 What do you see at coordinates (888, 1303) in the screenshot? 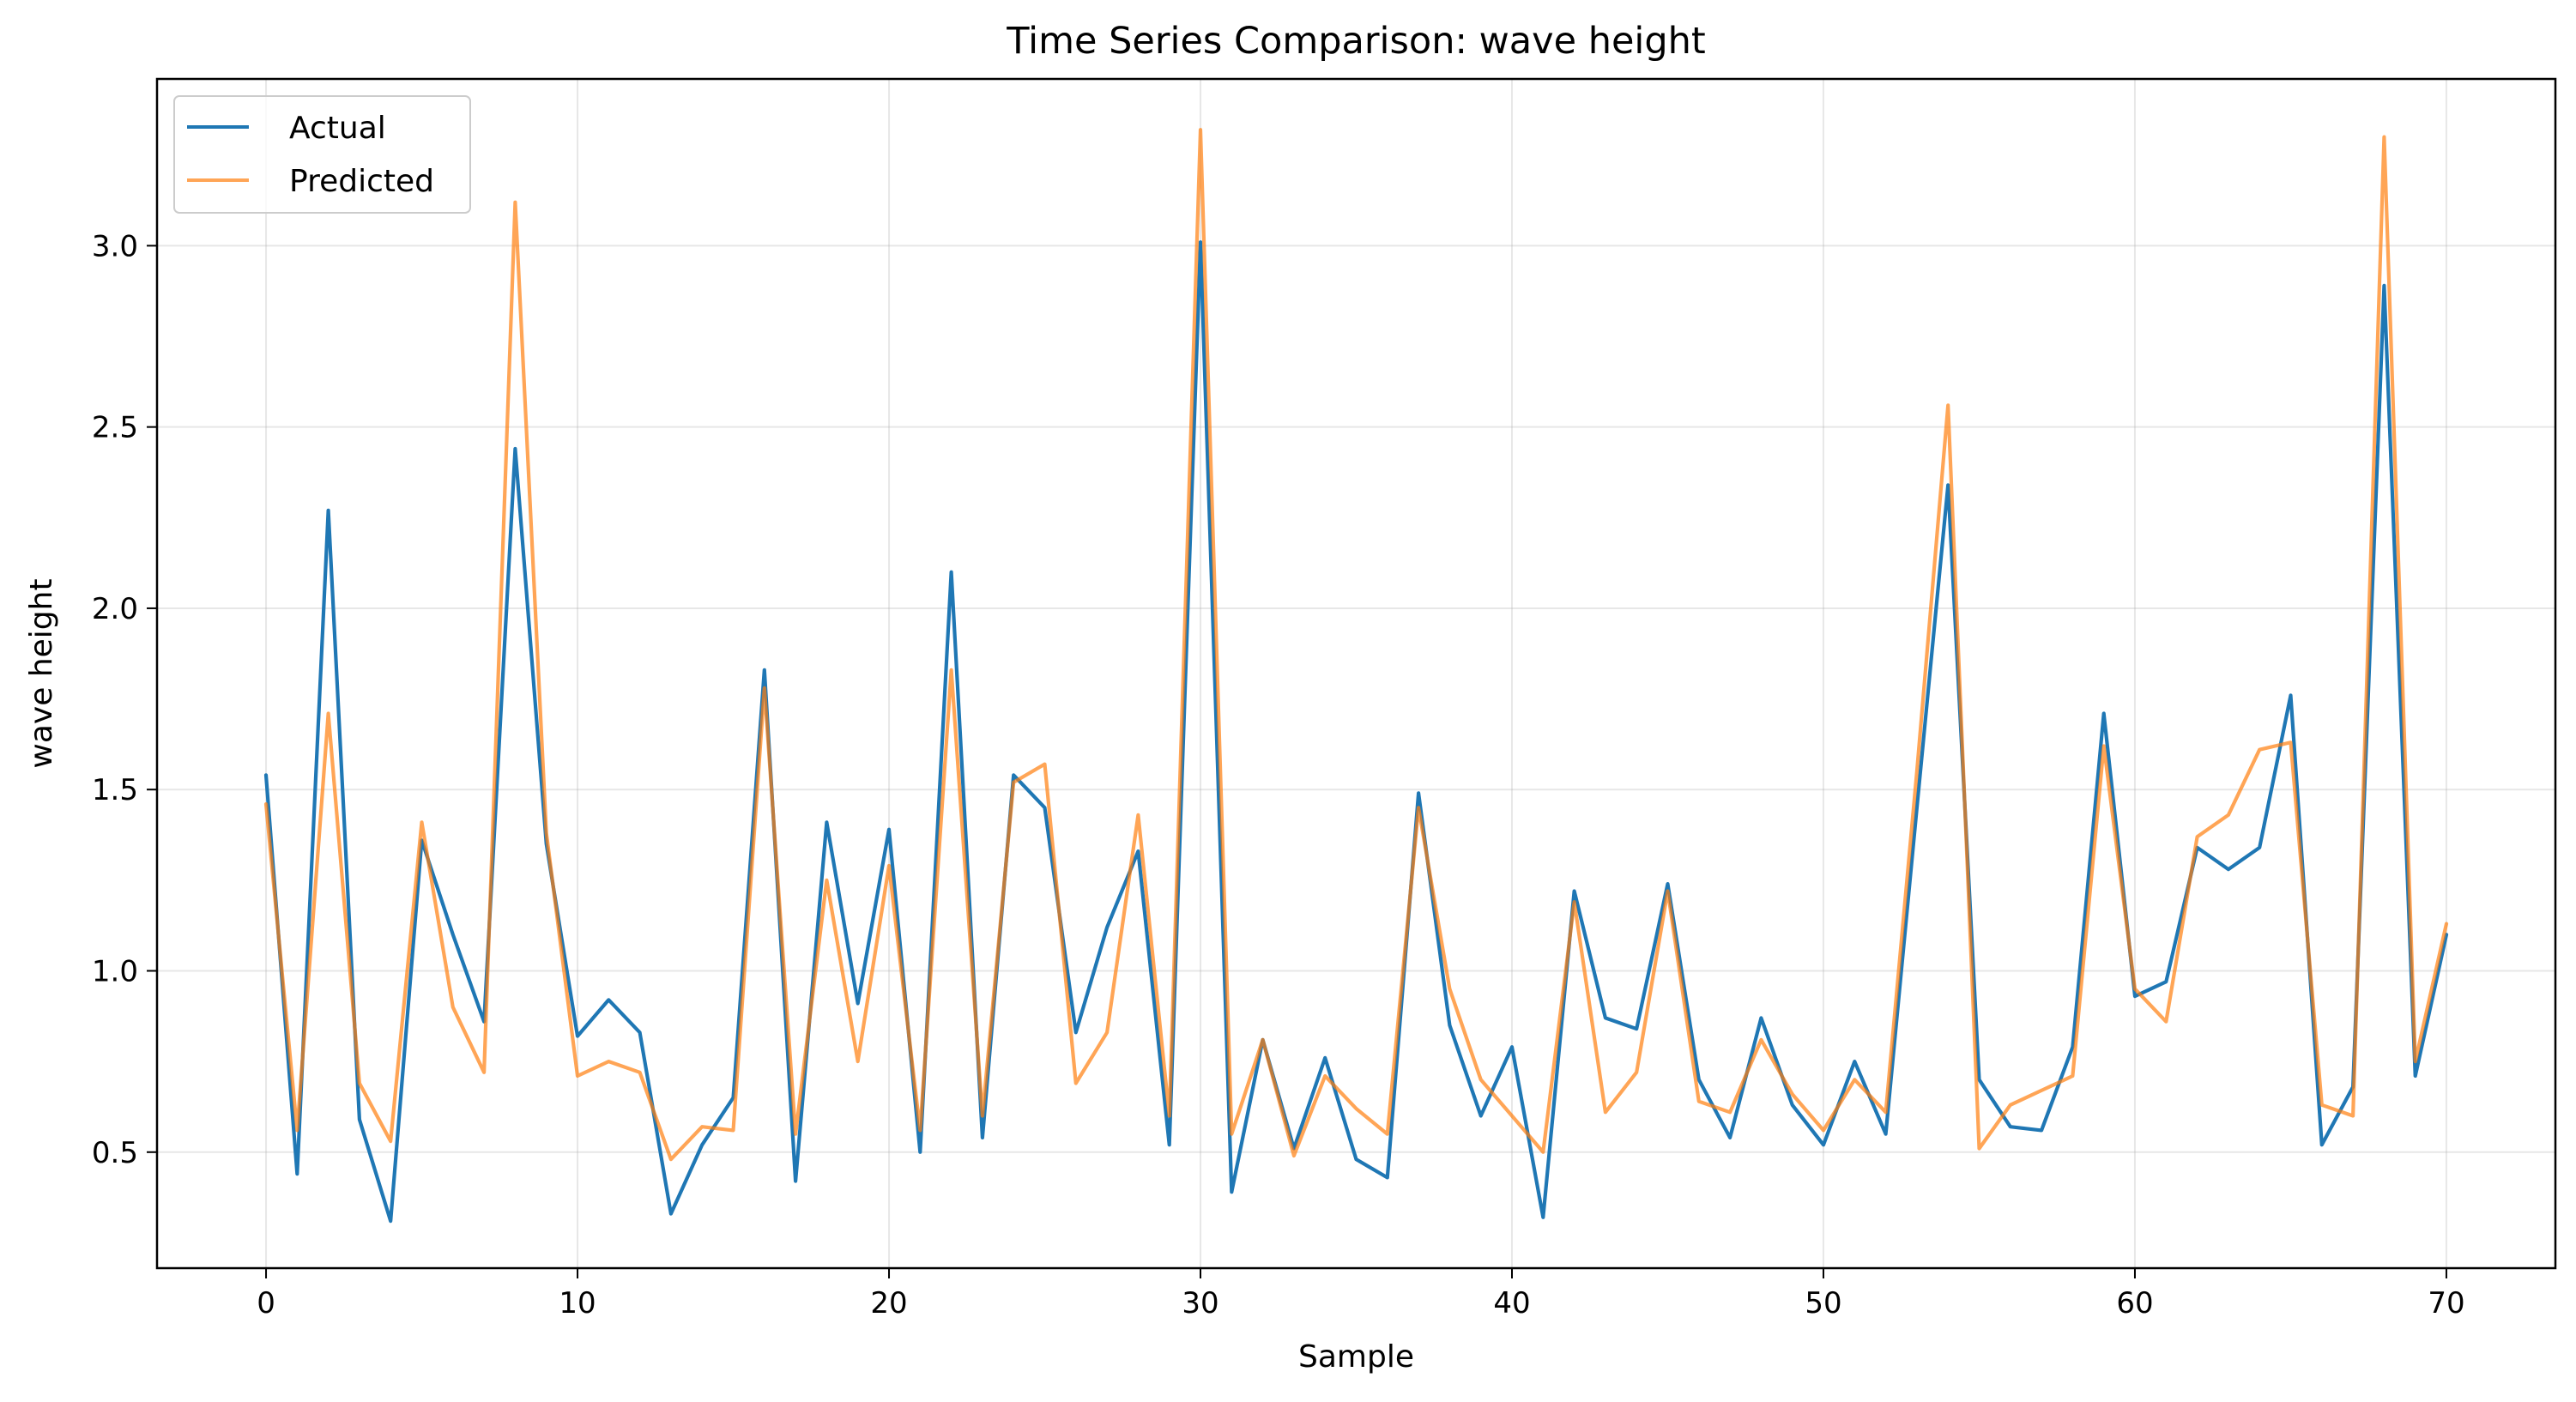
I see `x-tick-label: 20` at bounding box center [888, 1303].